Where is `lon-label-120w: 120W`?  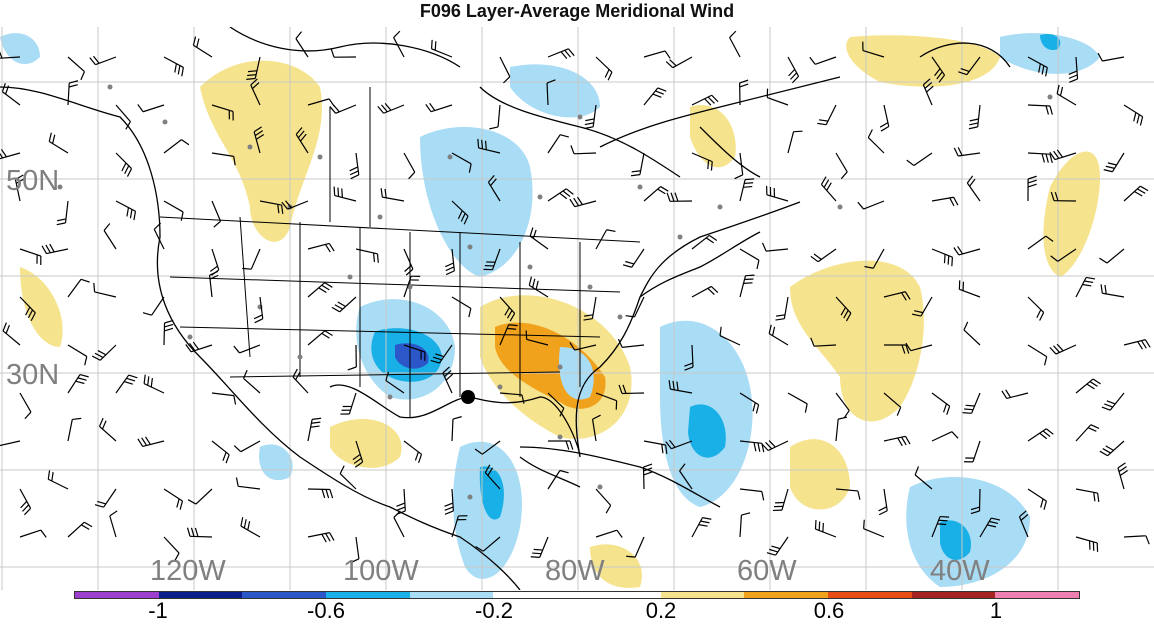 lon-label-120w: 120W is located at coordinates (188, 571).